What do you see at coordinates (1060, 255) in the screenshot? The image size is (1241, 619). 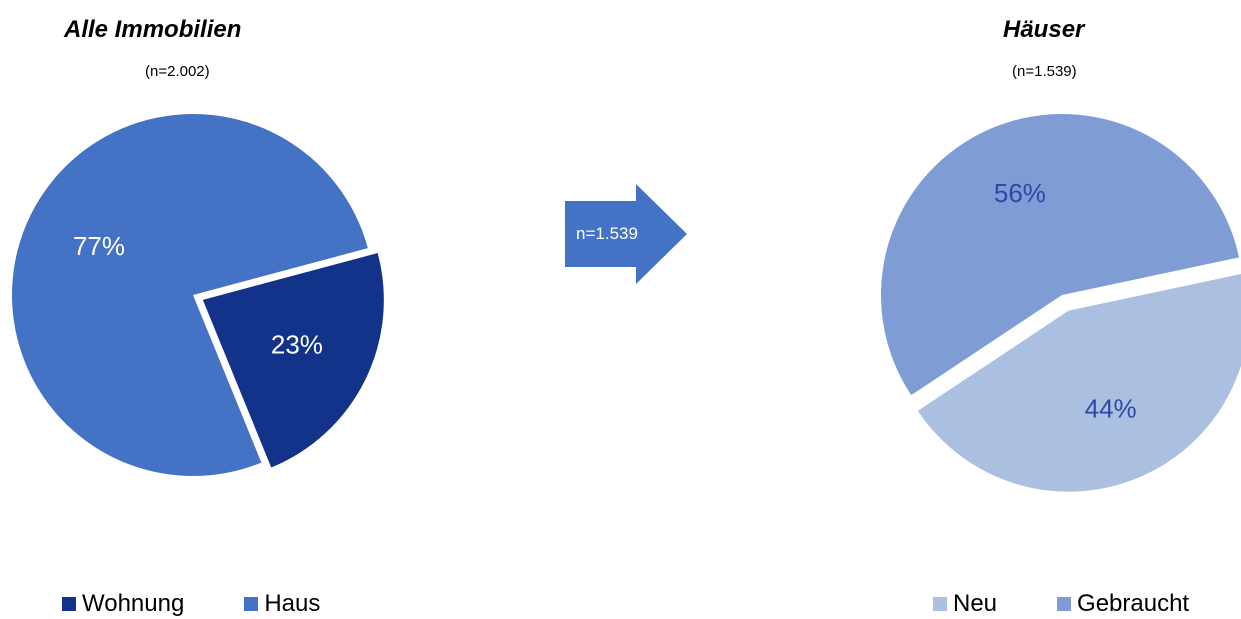 I see `pie-slice-gebraucht` at bounding box center [1060, 255].